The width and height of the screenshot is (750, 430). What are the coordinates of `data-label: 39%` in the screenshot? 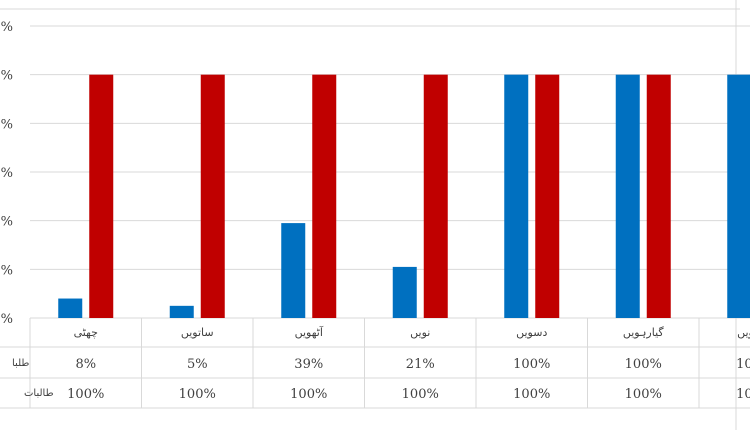 It's located at (308, 364).